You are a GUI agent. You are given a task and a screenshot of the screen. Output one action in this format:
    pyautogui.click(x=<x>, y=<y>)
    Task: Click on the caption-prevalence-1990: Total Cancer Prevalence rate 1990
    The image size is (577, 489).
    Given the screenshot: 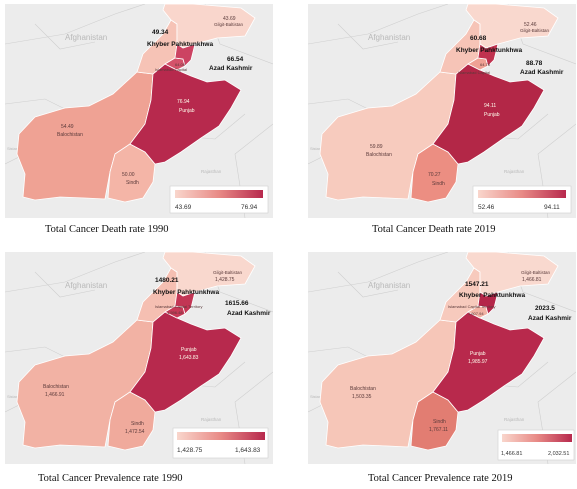 What is the action you would take?
    pyautogui.click(x=110, y=478)
    